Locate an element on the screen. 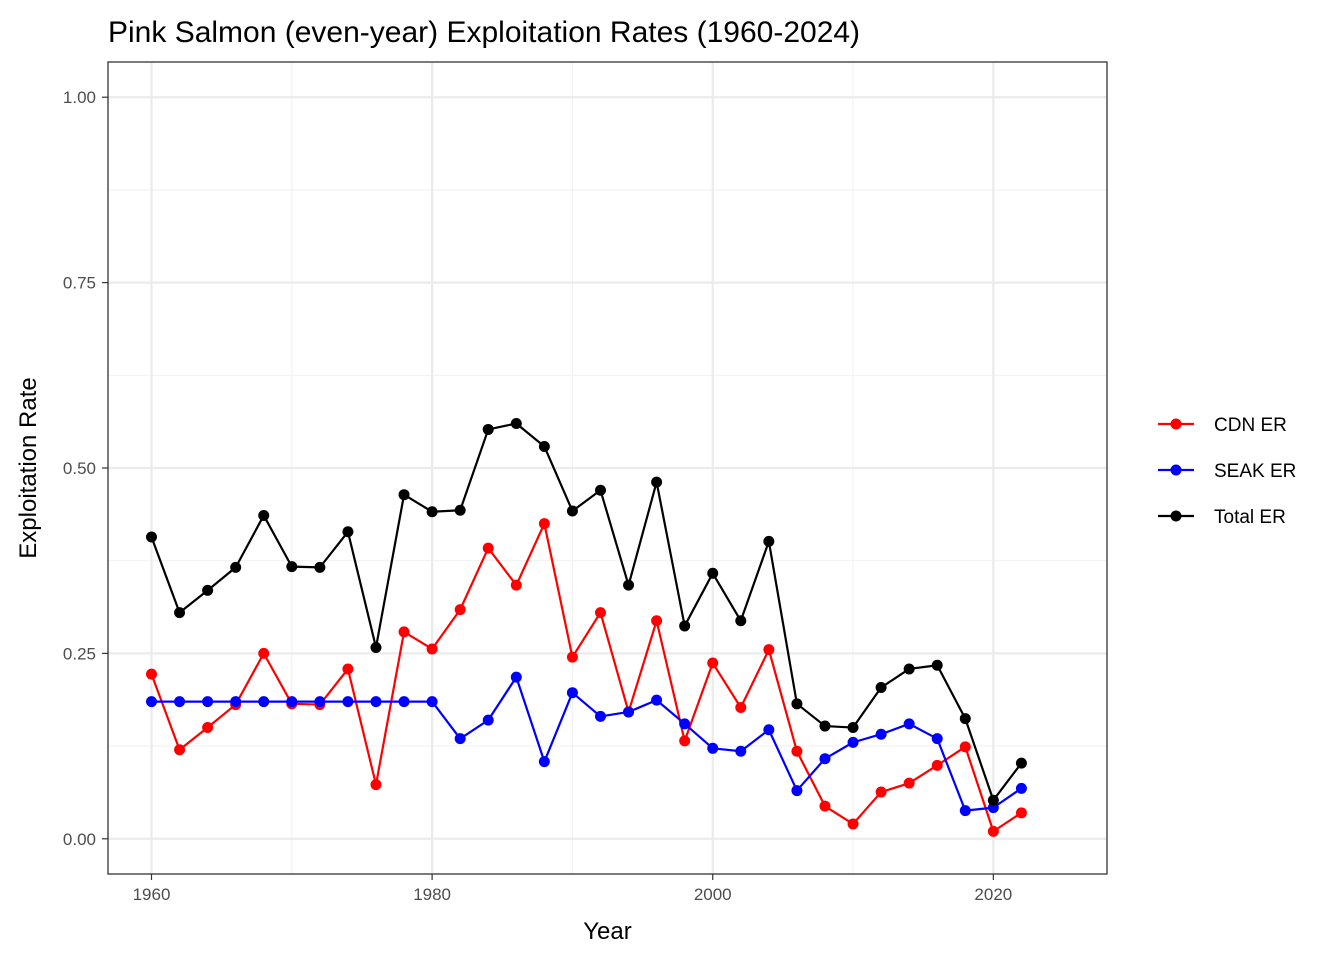 The width and height of the screenshot is (1344, 960). y-axis-label: Exploitation Rate is located at coordinates (28, 467).